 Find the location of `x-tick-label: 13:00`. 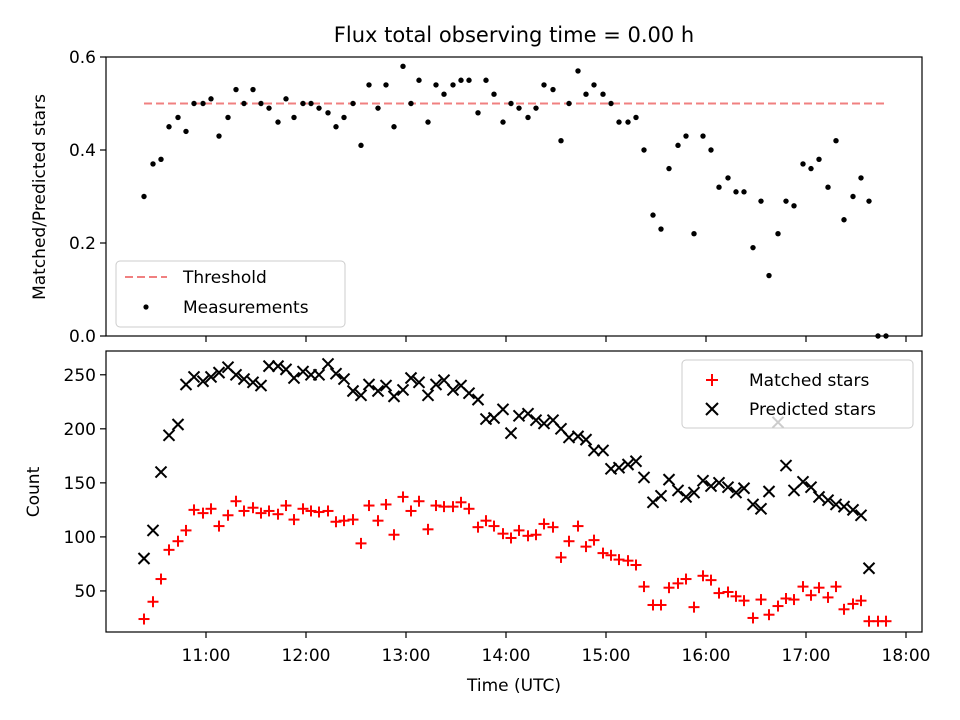

x-tick-label: 13:00 is located at coordinates (406, 656).